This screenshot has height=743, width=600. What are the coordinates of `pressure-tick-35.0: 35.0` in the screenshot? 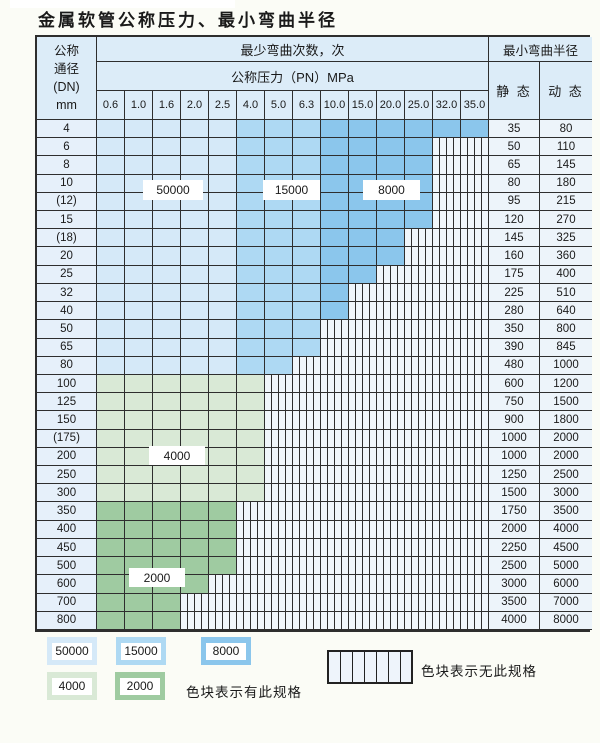 It's located at (475, 105).